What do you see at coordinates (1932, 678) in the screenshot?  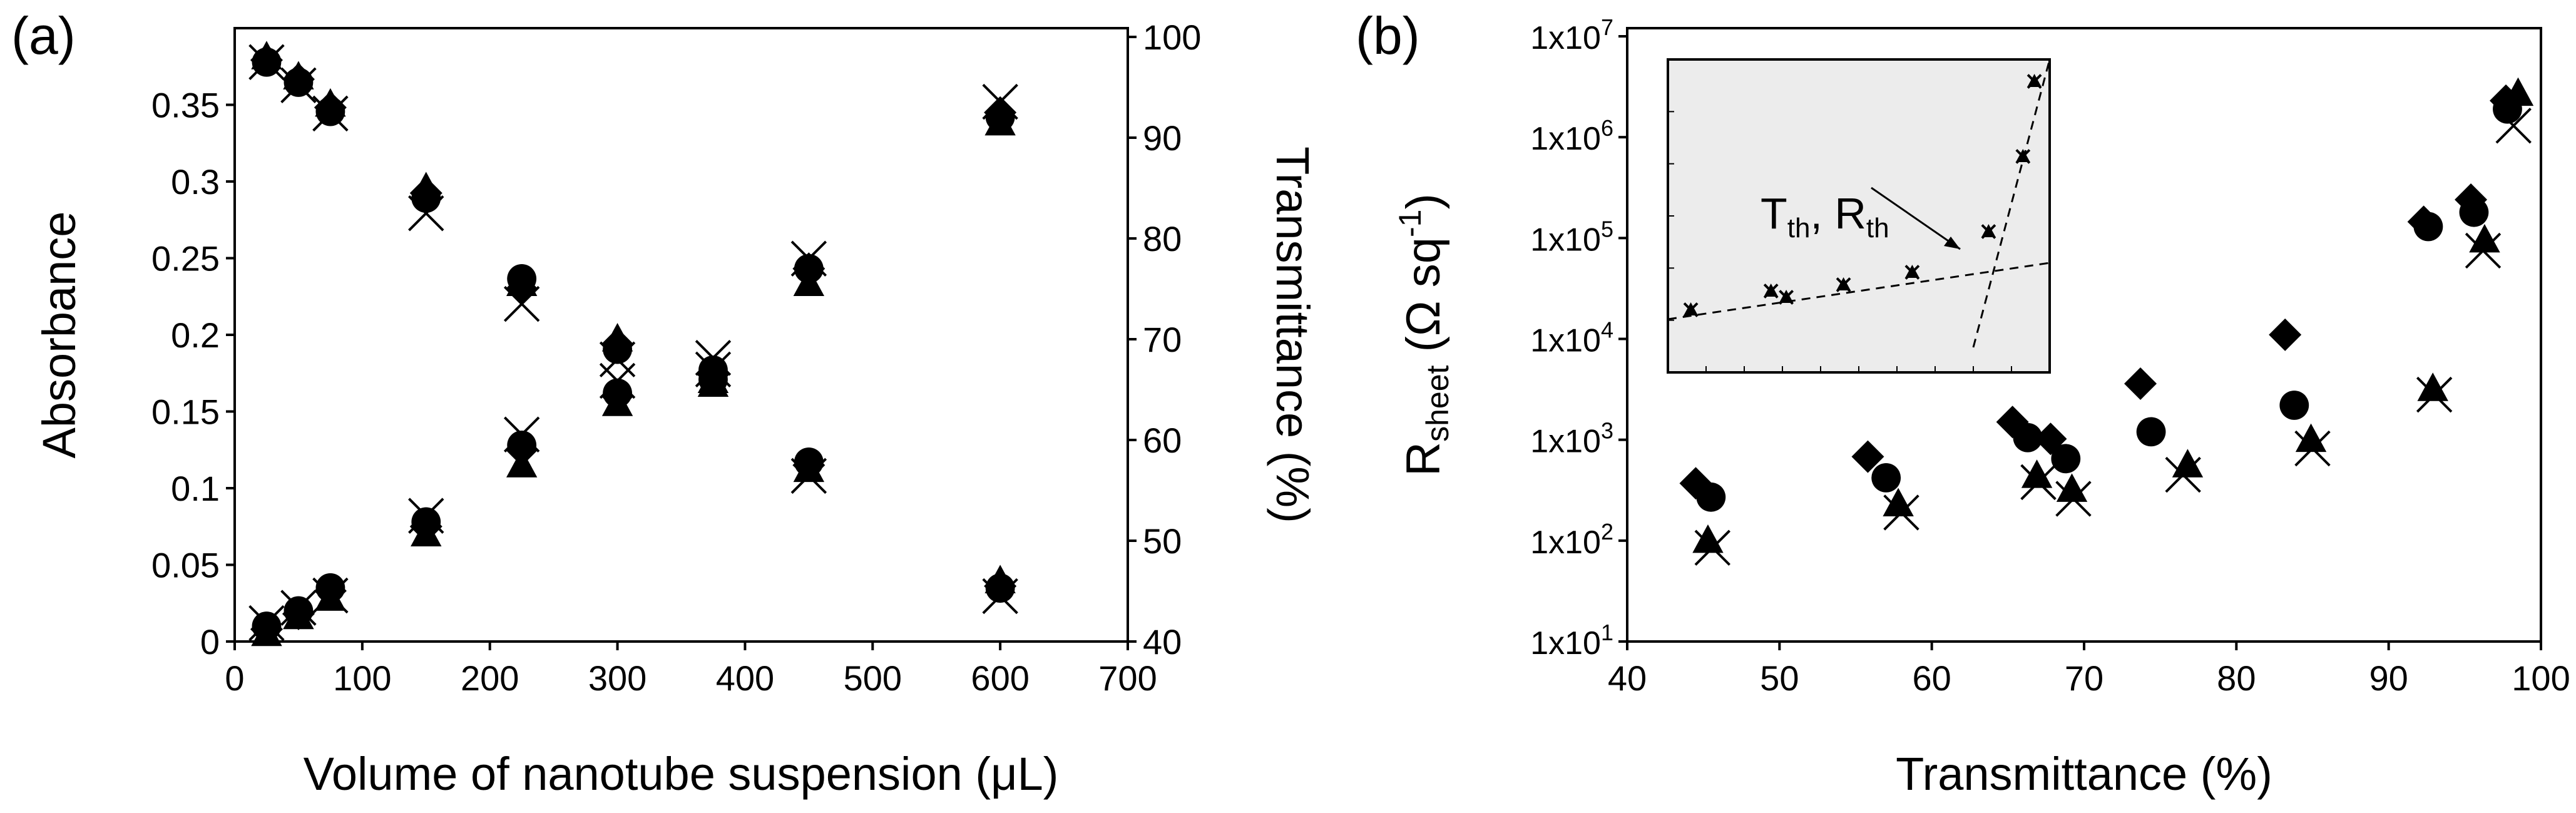 I see `x-tick-label: 60` at bounding box center [1932, 678].